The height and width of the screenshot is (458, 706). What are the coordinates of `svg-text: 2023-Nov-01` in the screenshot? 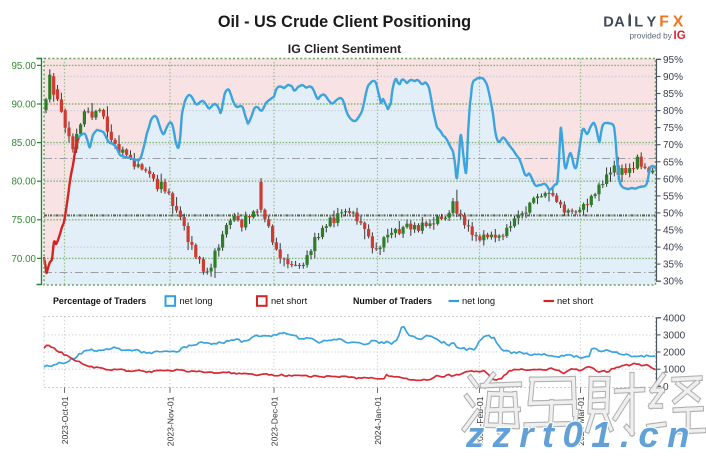 It's located at (170, 421).